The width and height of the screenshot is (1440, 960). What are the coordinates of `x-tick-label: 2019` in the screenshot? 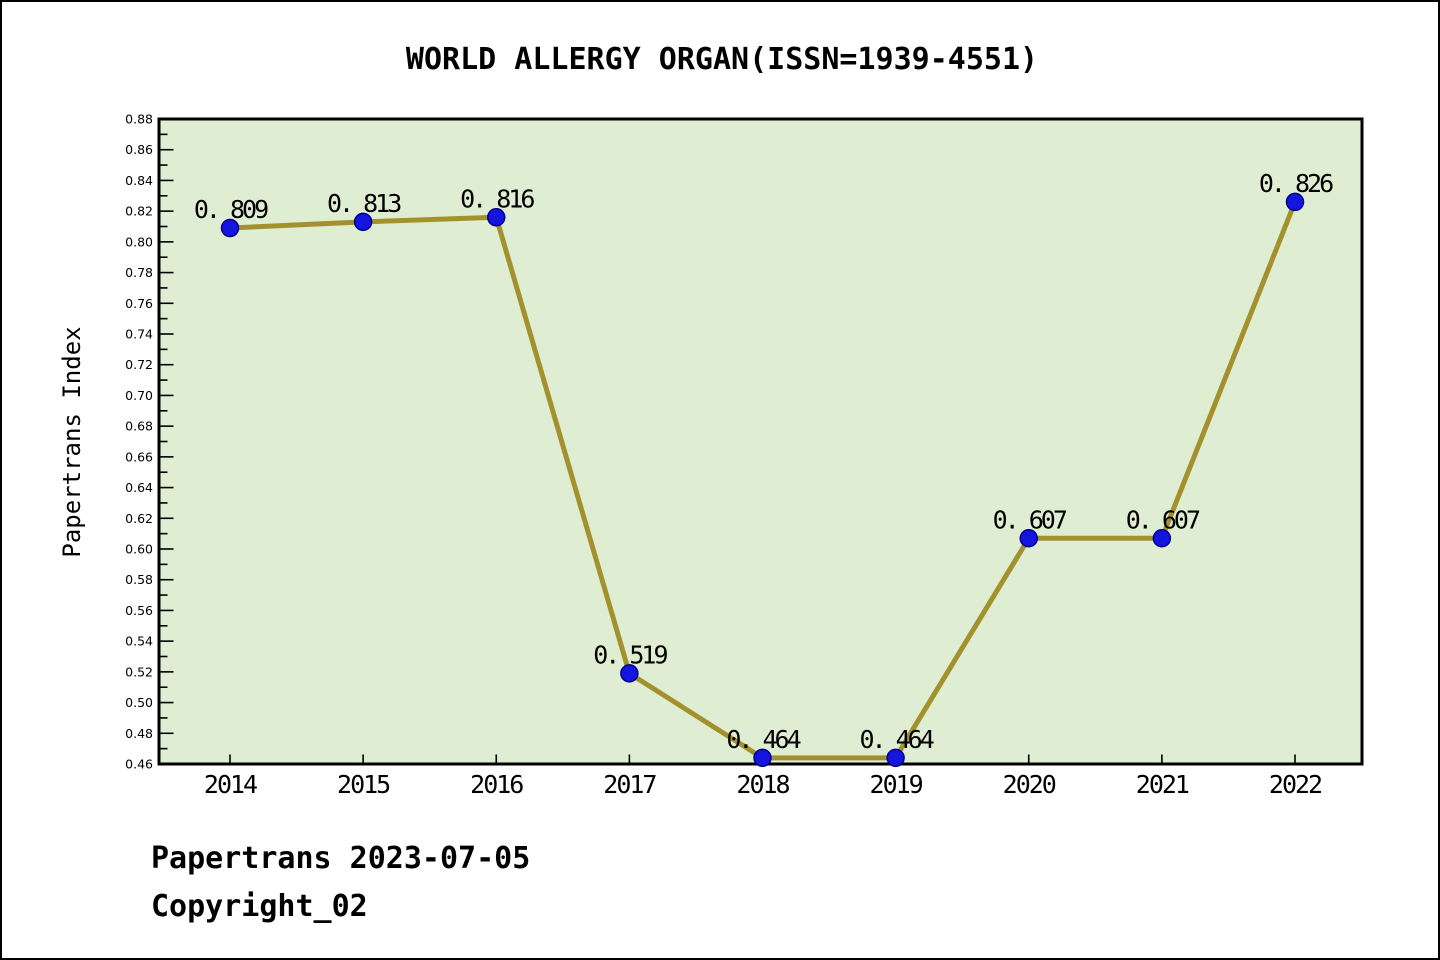 It's located at (896, 784).